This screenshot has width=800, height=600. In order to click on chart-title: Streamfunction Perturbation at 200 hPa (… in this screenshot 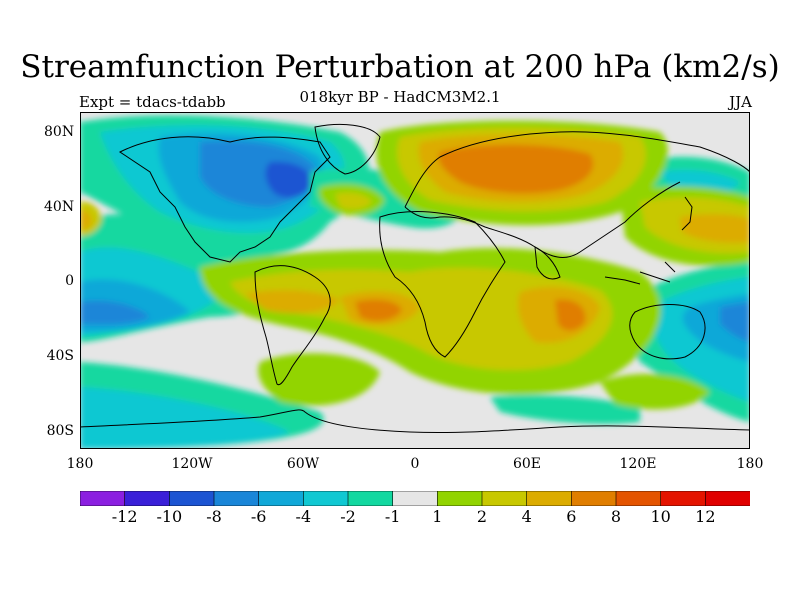, I will do `click(400, 67)`.